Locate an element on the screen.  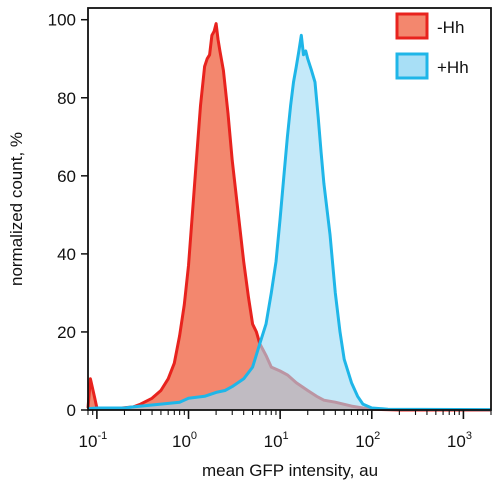
y-tick-label: 80 is located at coordinates (66, 98).